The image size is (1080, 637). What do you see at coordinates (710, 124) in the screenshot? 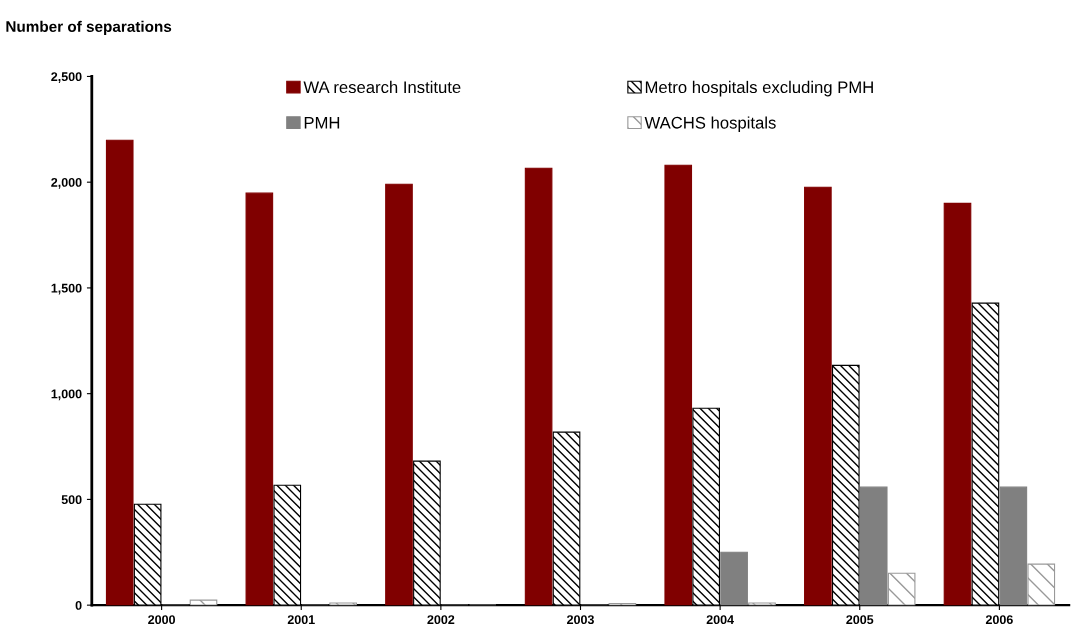
I see `legend-label: WACHS hospitals` at bounding box center [710, 124].